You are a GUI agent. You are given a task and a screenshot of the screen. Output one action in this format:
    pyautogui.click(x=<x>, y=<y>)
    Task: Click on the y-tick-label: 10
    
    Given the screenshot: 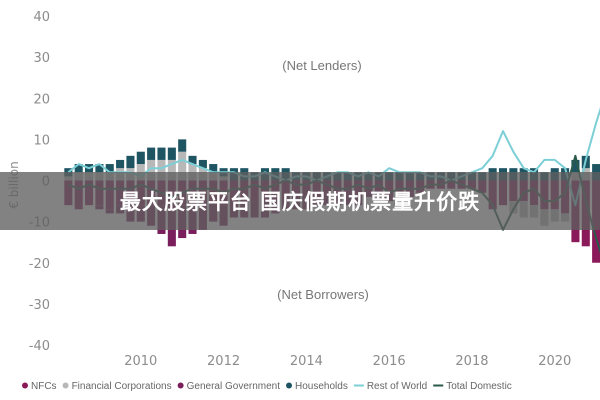 What is the action you would take?
    pyautogui.click(x=41, y=140)
    